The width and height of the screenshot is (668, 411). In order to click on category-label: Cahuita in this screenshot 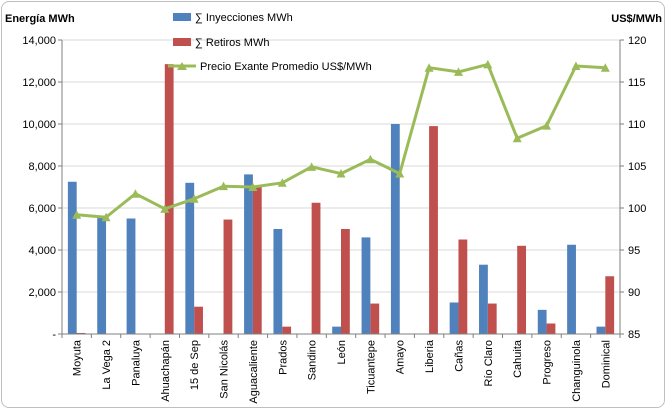, I will do `click(518, 358)`.